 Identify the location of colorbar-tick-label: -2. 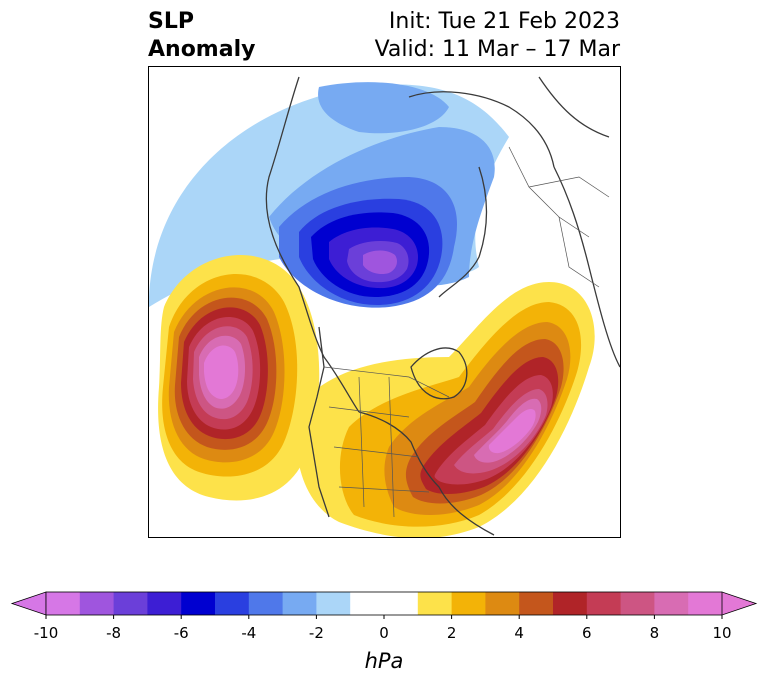
(316, 633).